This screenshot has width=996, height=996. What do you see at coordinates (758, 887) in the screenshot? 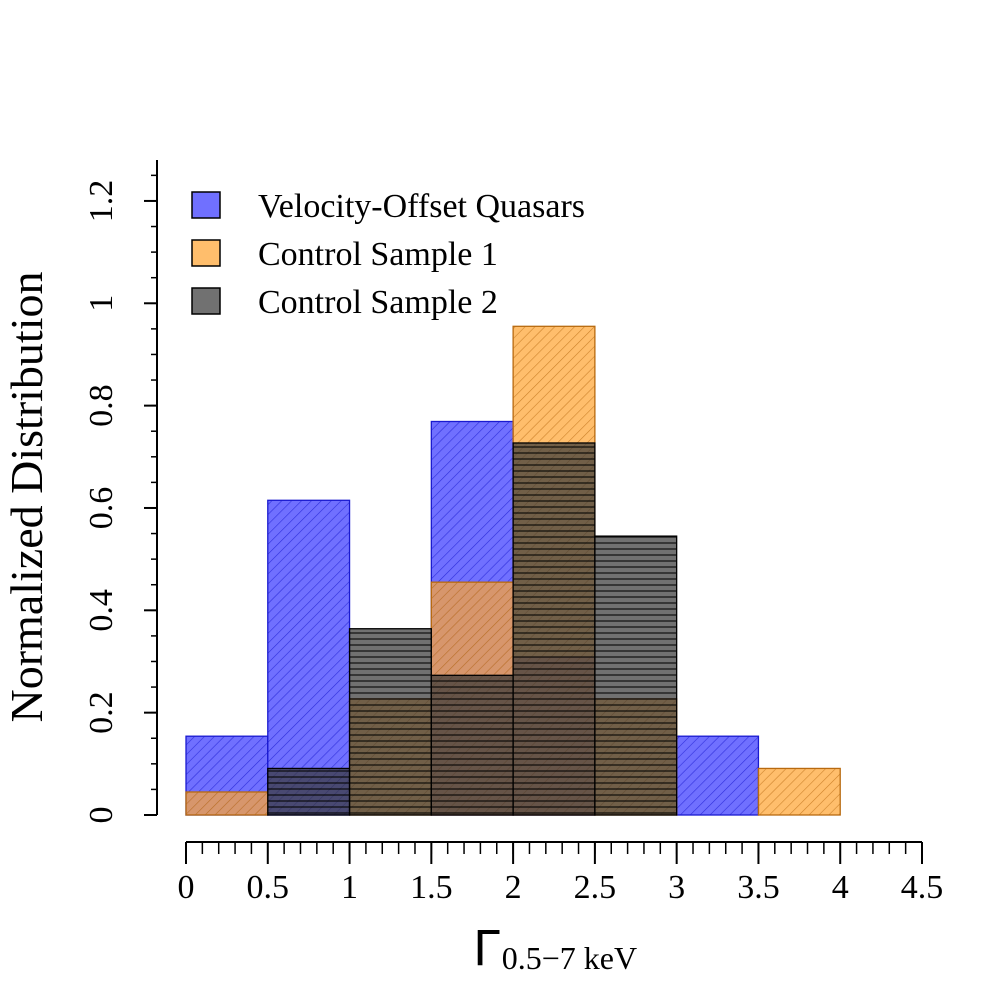
I see `x-tick-label: 3.5` at bounding box center [758, 887].